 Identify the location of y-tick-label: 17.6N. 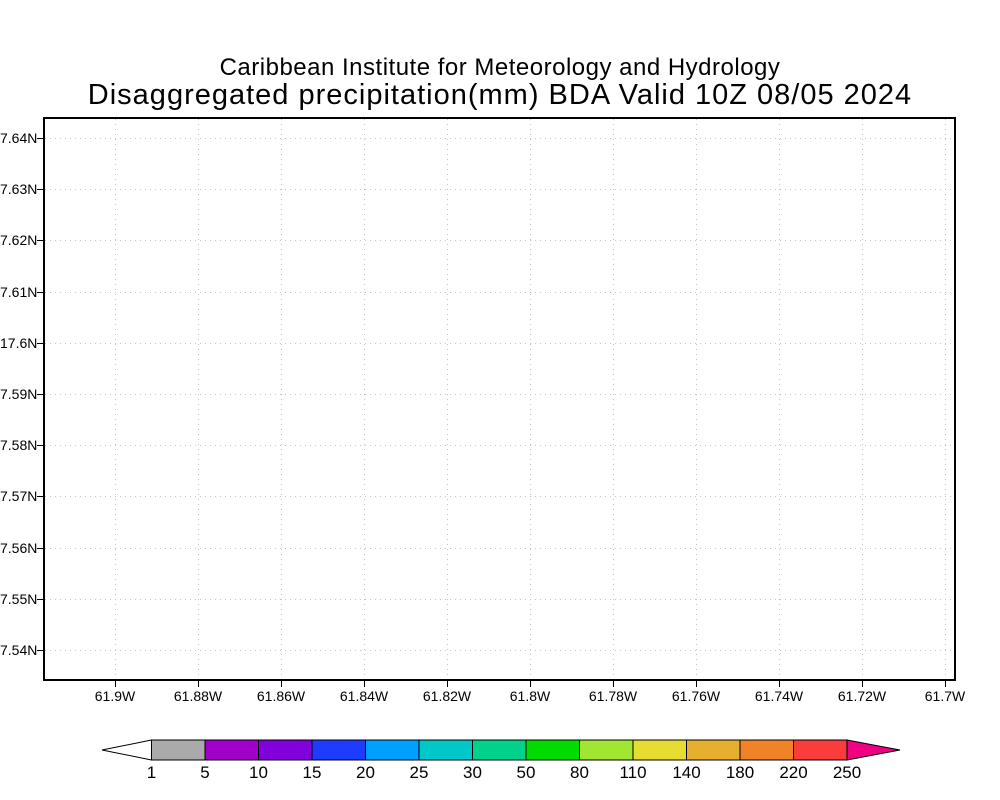
(19, 342).